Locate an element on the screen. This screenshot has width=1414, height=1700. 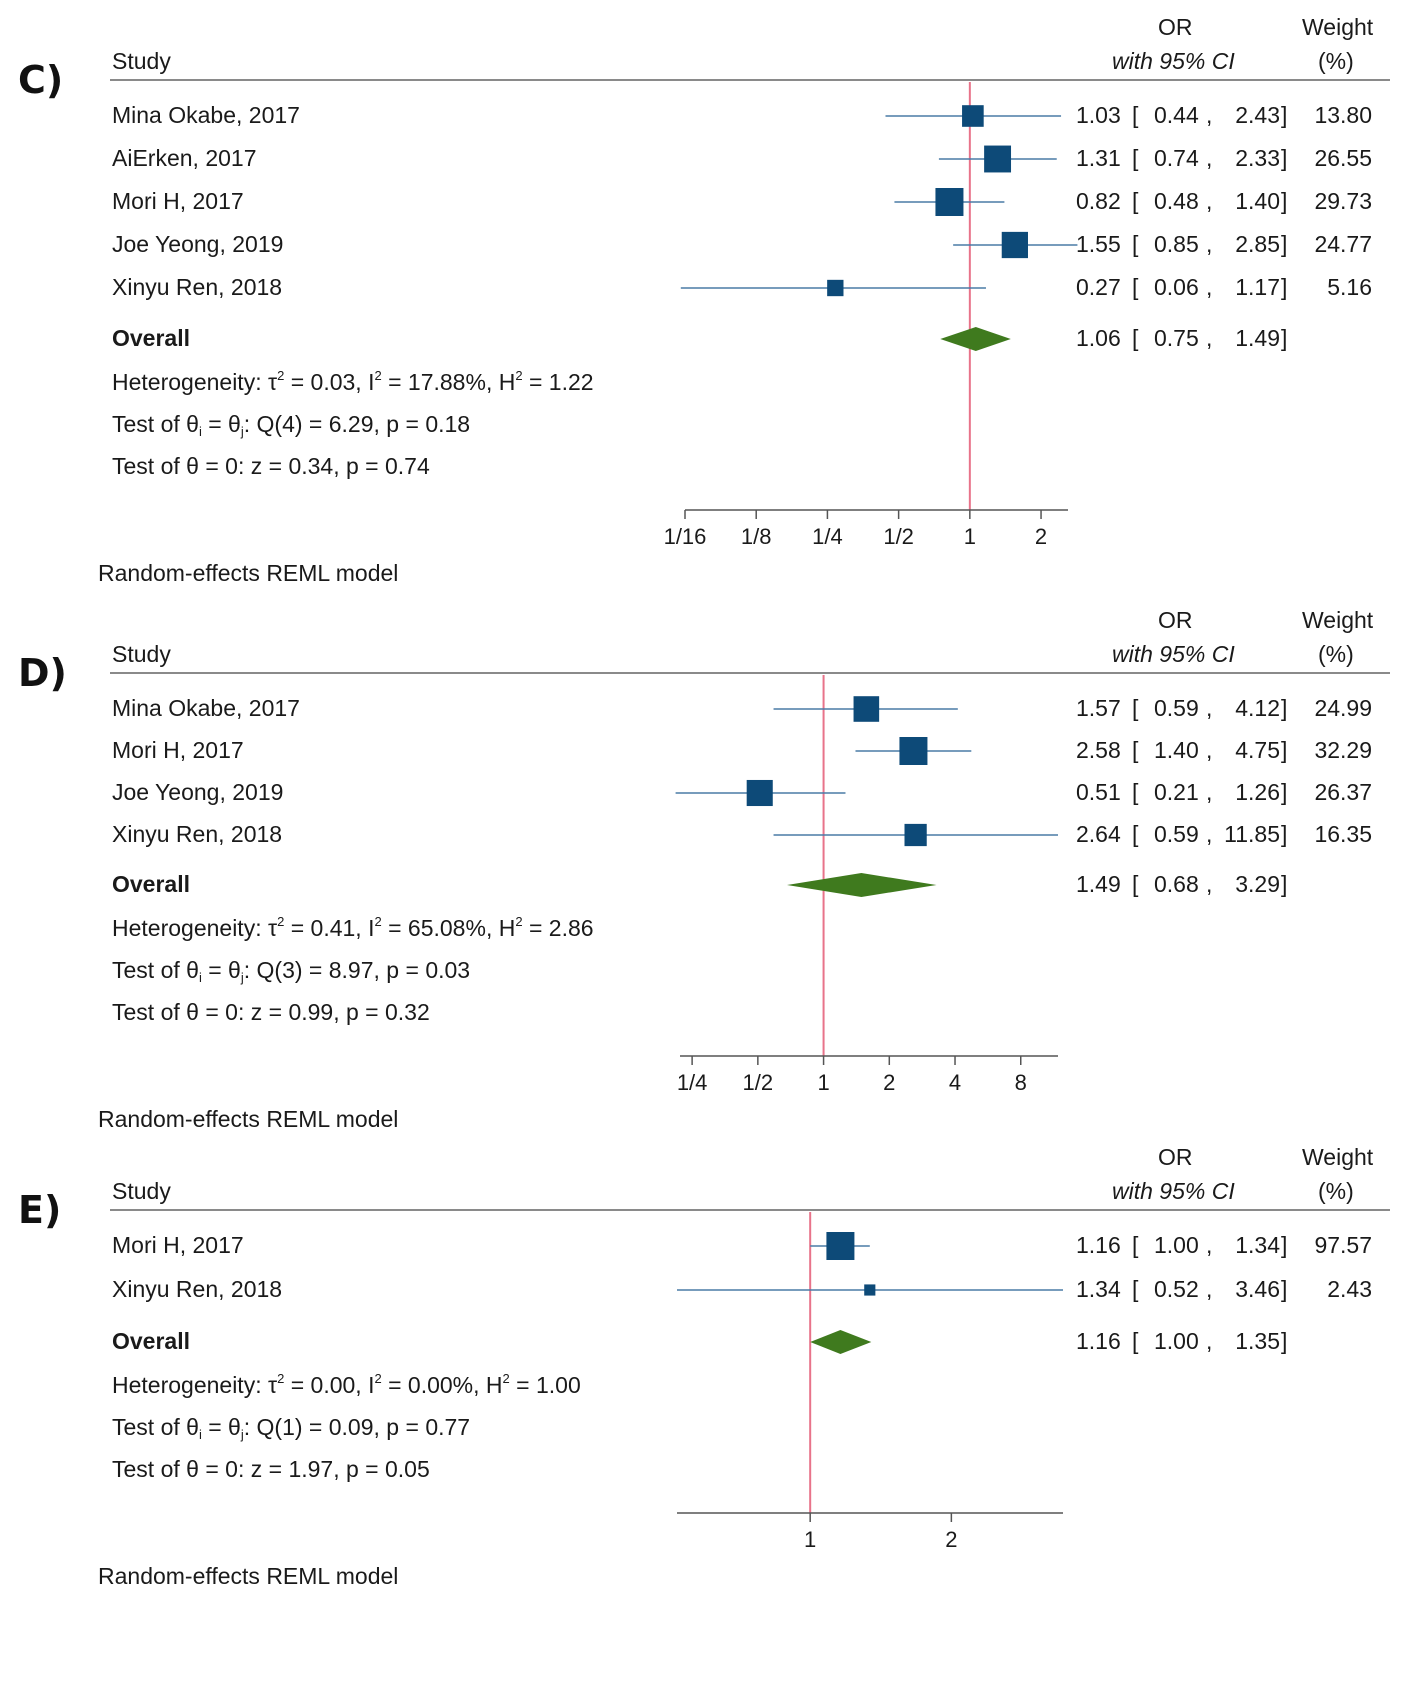
ci-upper: 3.46 is located at coordinates (1257, 1289).